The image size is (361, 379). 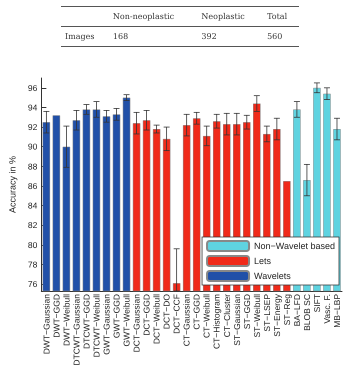 I want to click on x-tick-label: SIFT, so click(x=317, y=303).